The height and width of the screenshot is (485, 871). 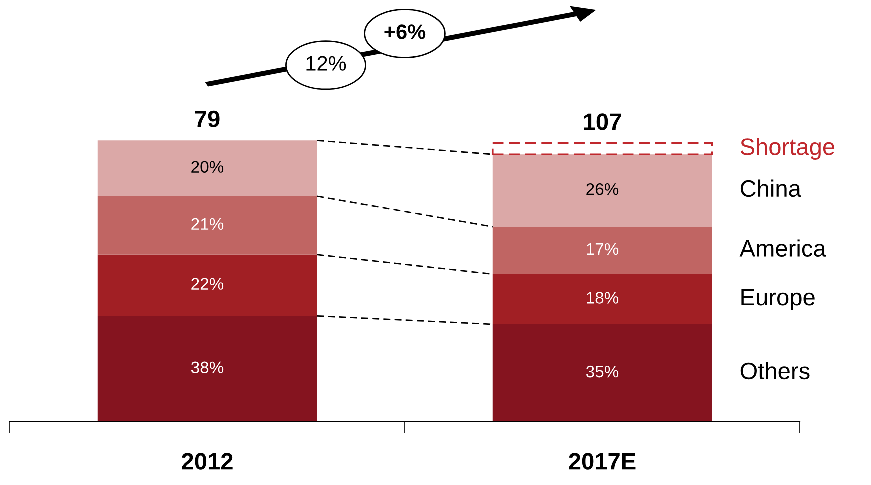 I want to click on x-tick-label: 2017E, so click(x=602, y=461).